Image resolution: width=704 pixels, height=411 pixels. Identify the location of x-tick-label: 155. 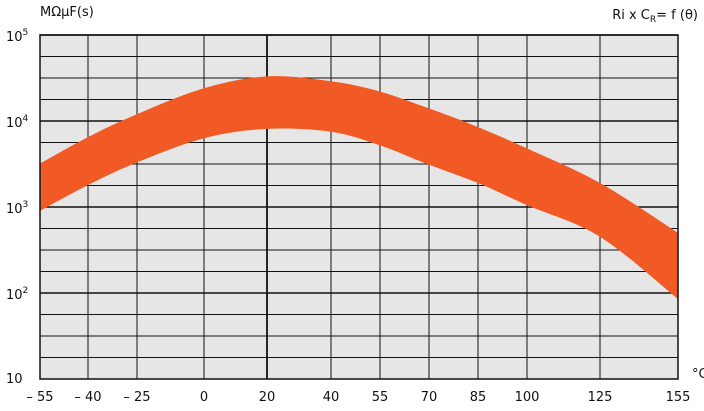
(678, 397).